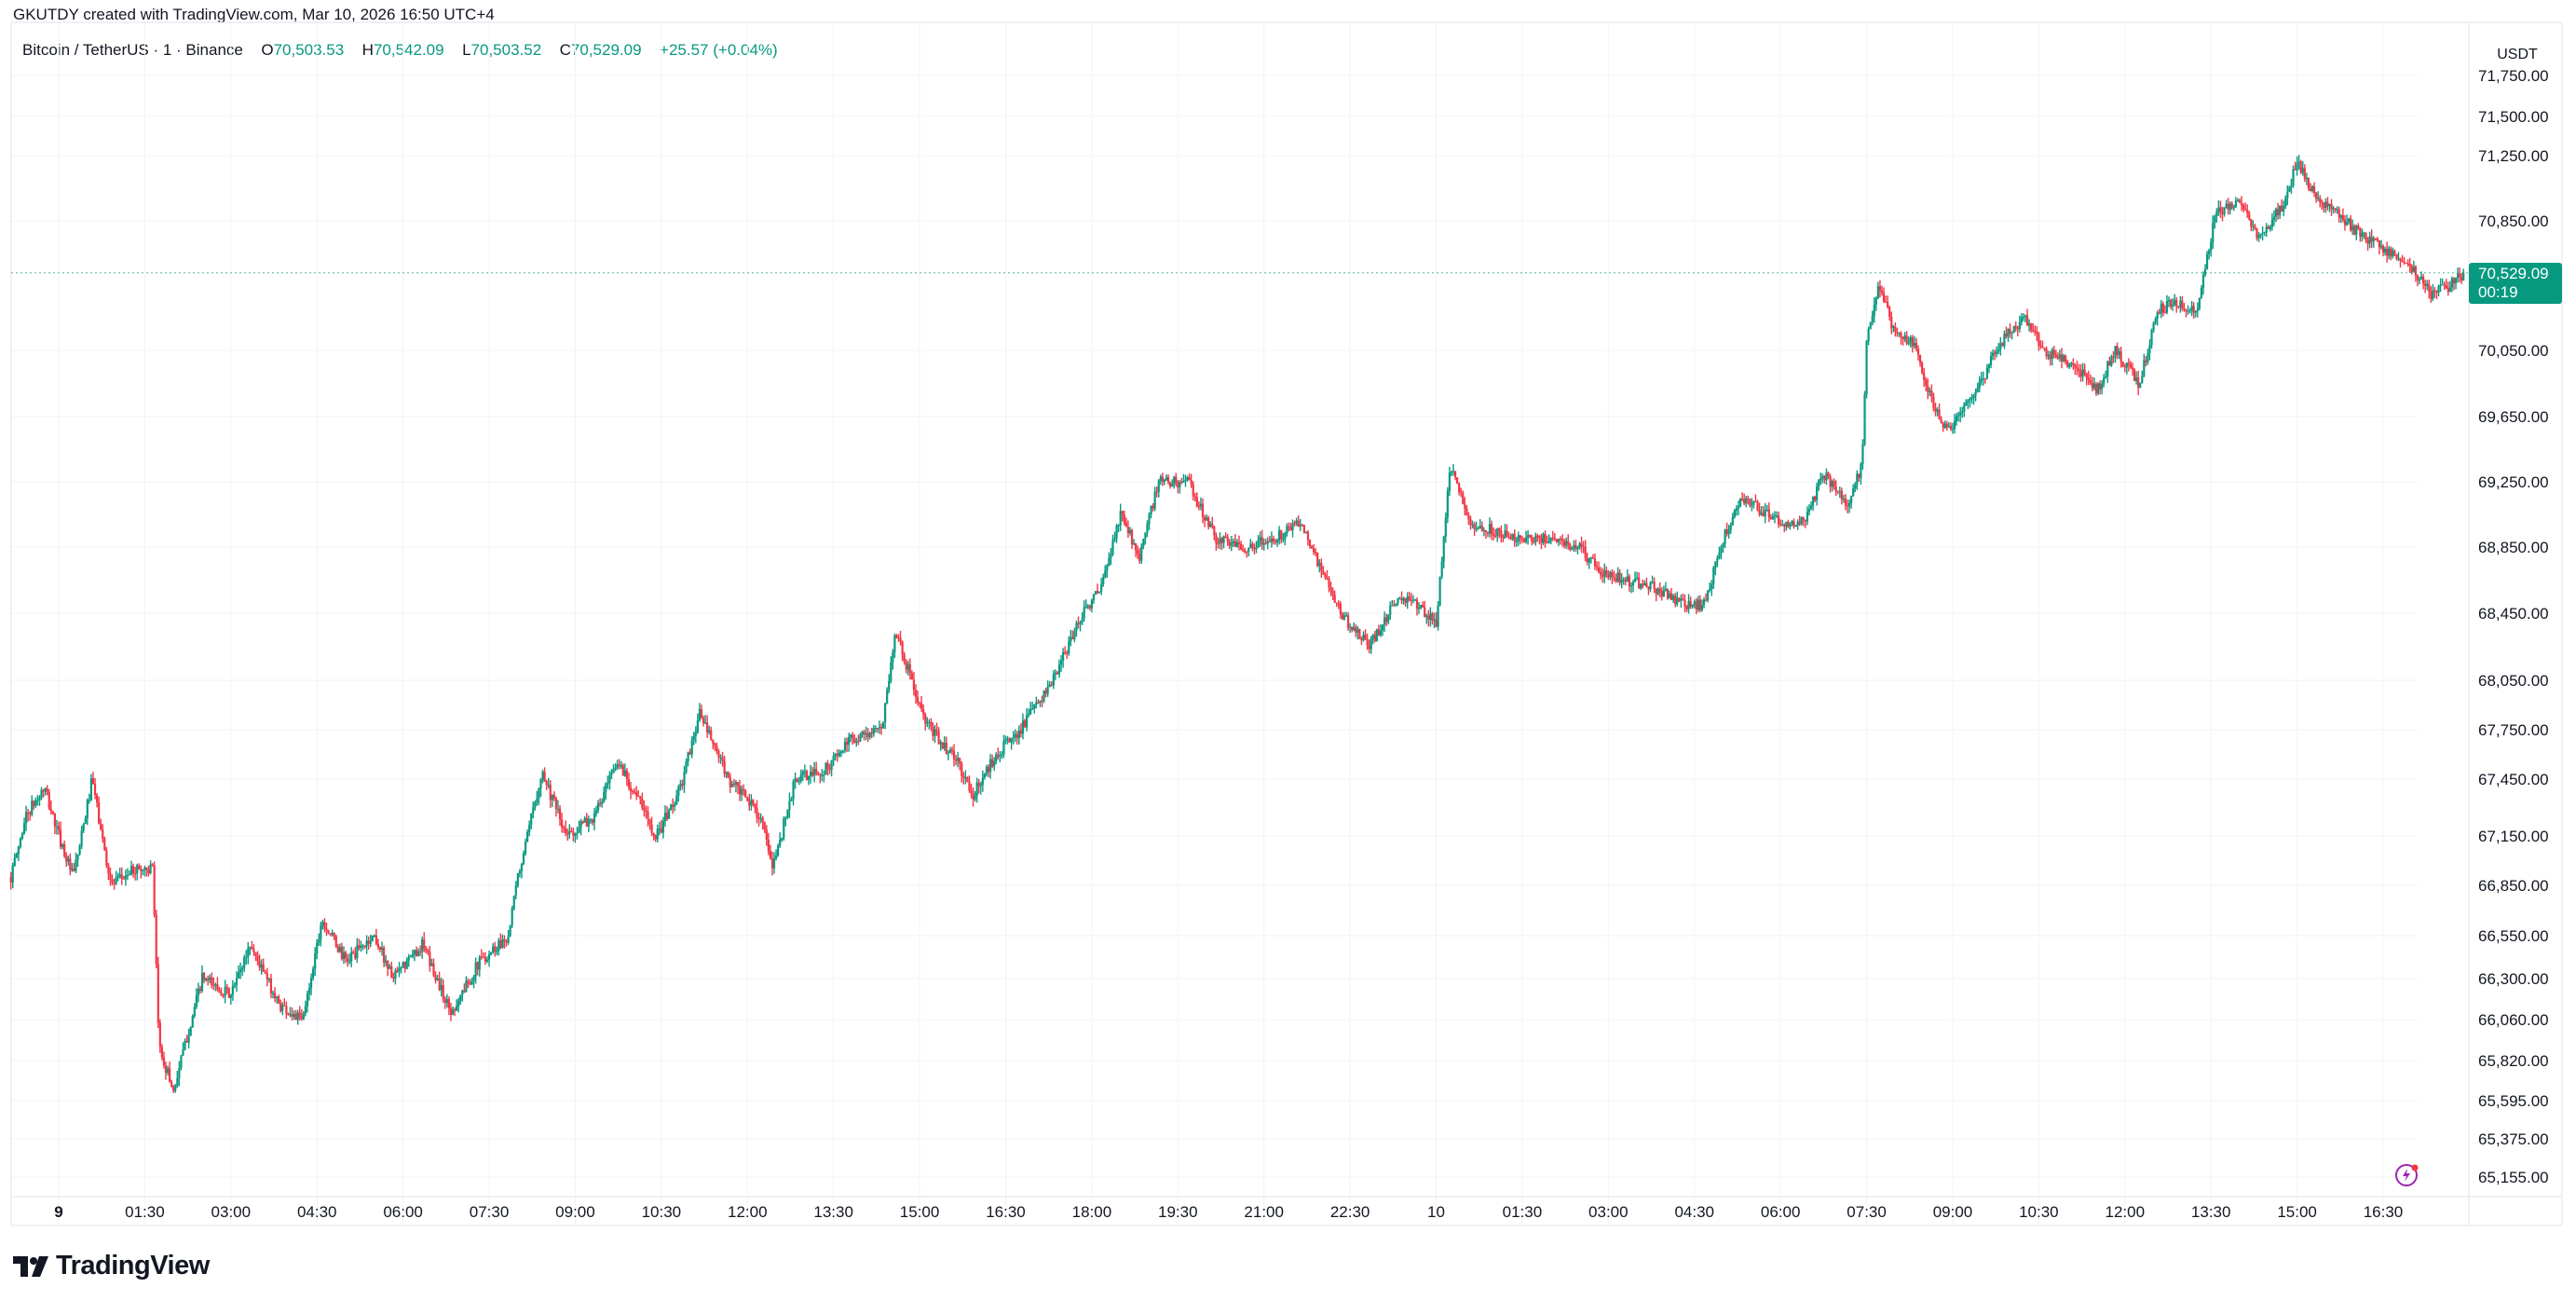 The width and height of the screenshot is (2576, 1301). I want to click on tradingview-logo: TradingView, so click(111, 1266).